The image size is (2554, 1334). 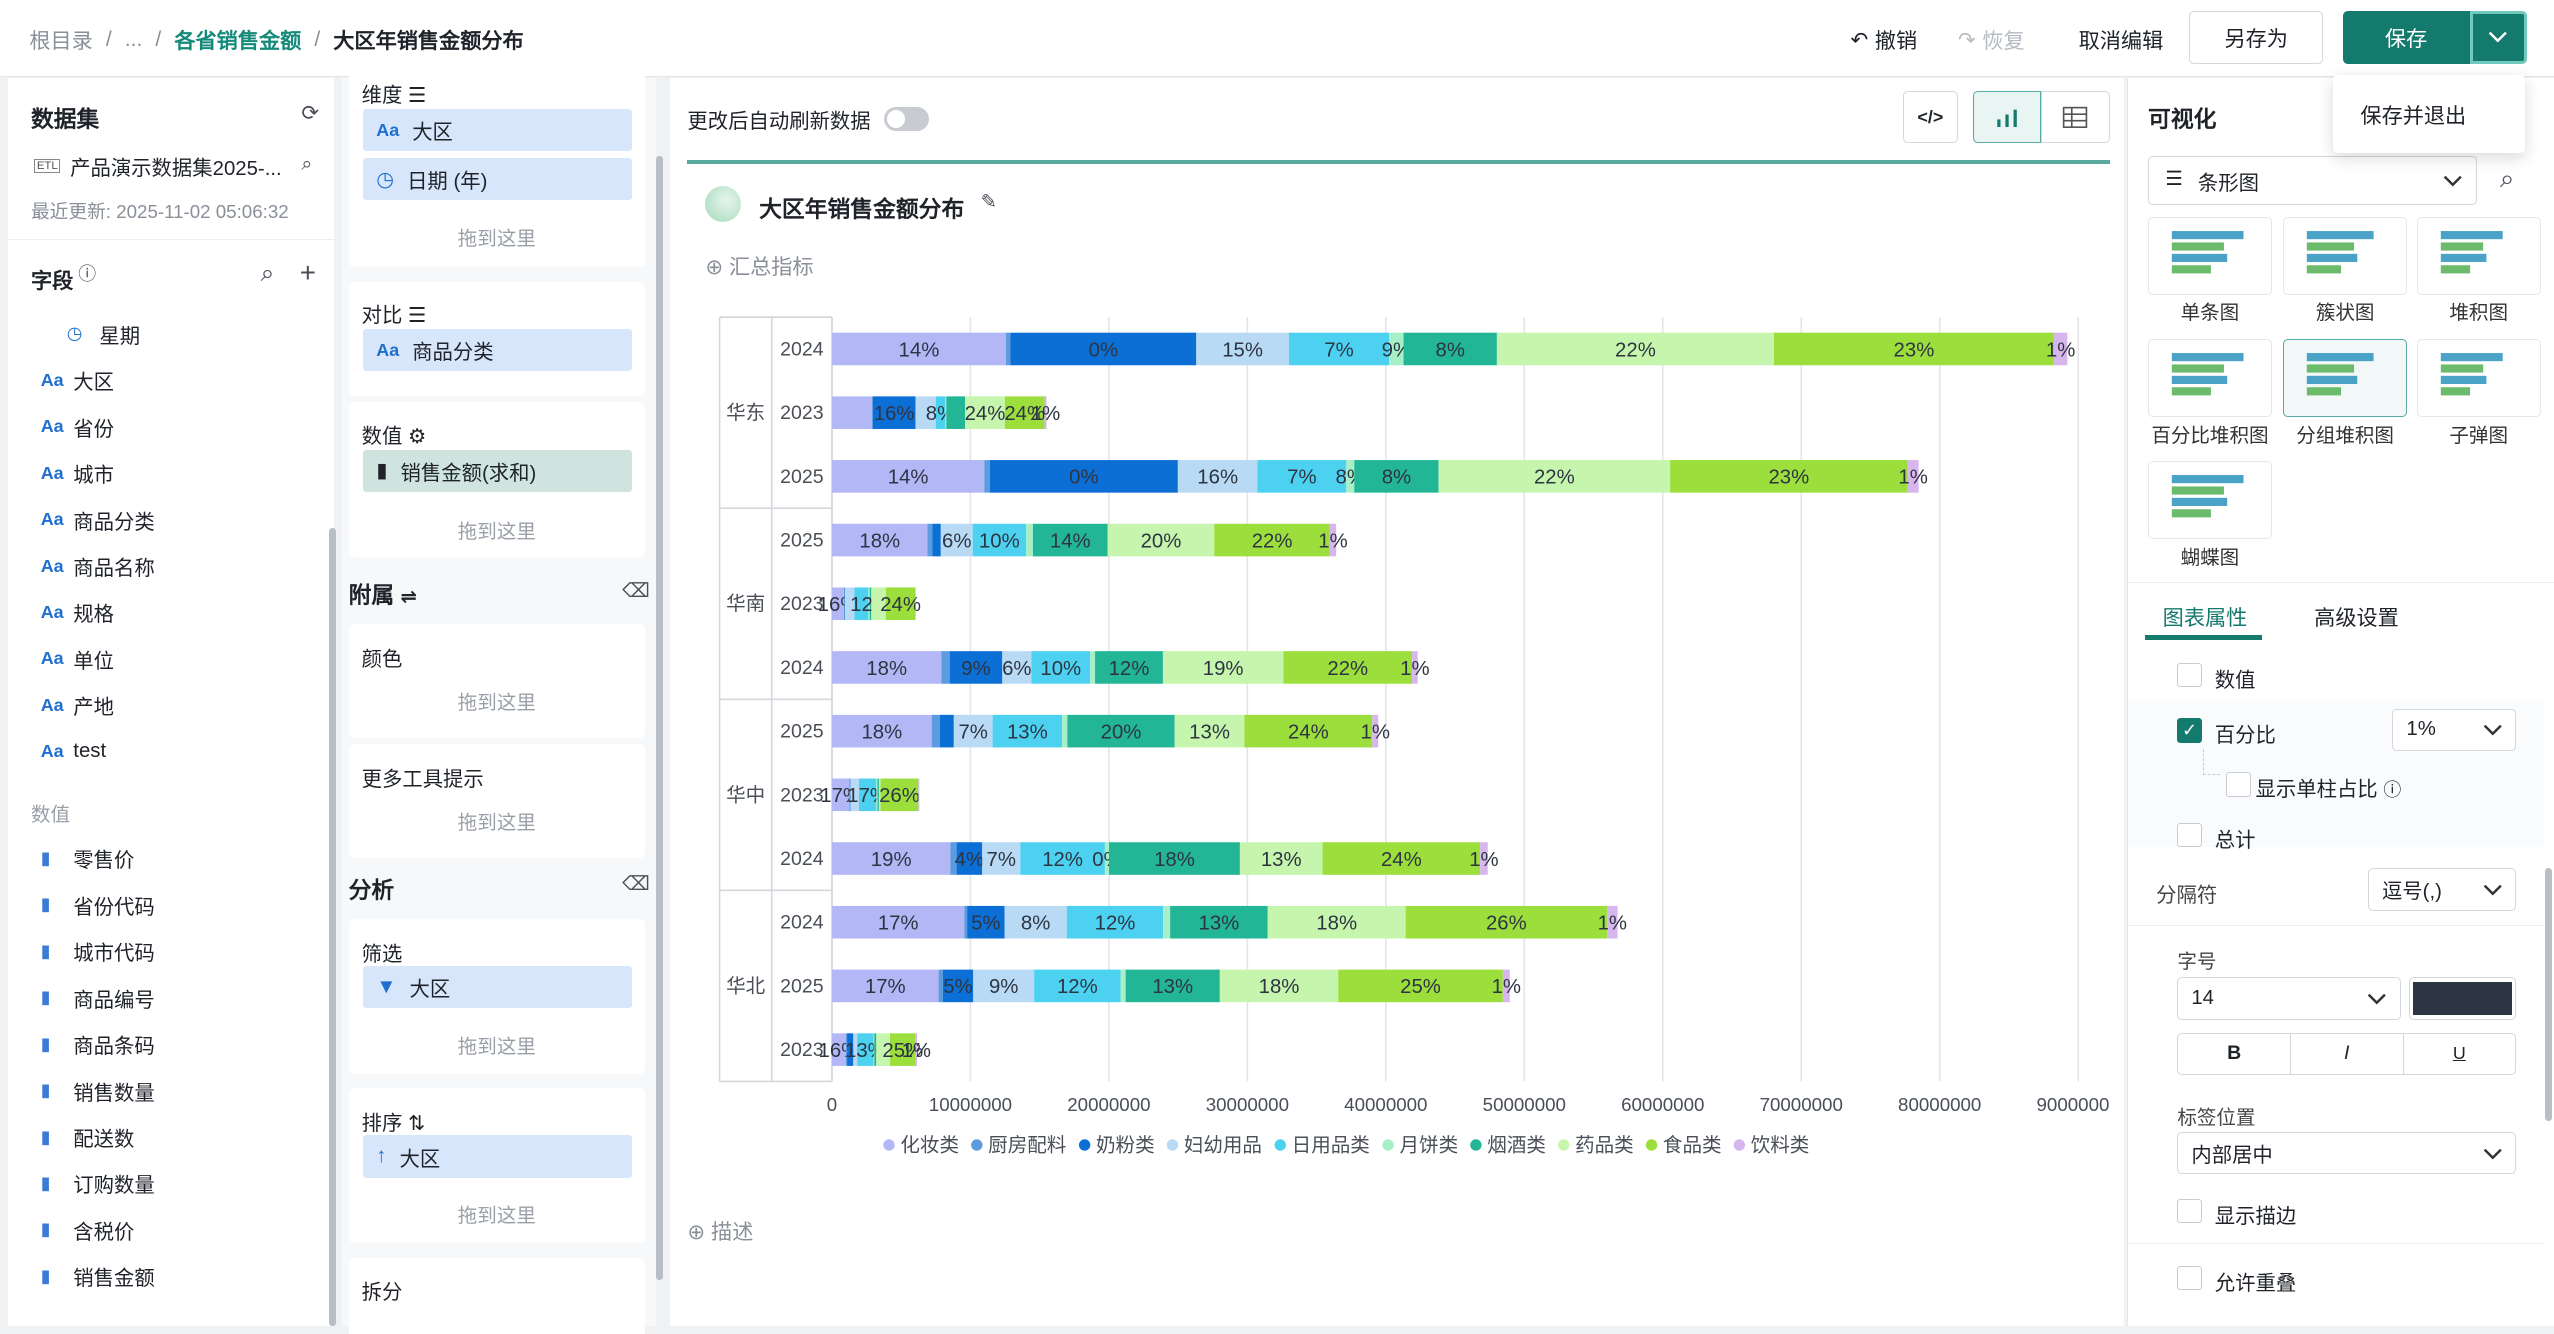 What do you see at coordinates (2428, 114) in the screenshot?
I see `save-exit-menu-item: 保存并退出` at bounding box center [2428, 114].